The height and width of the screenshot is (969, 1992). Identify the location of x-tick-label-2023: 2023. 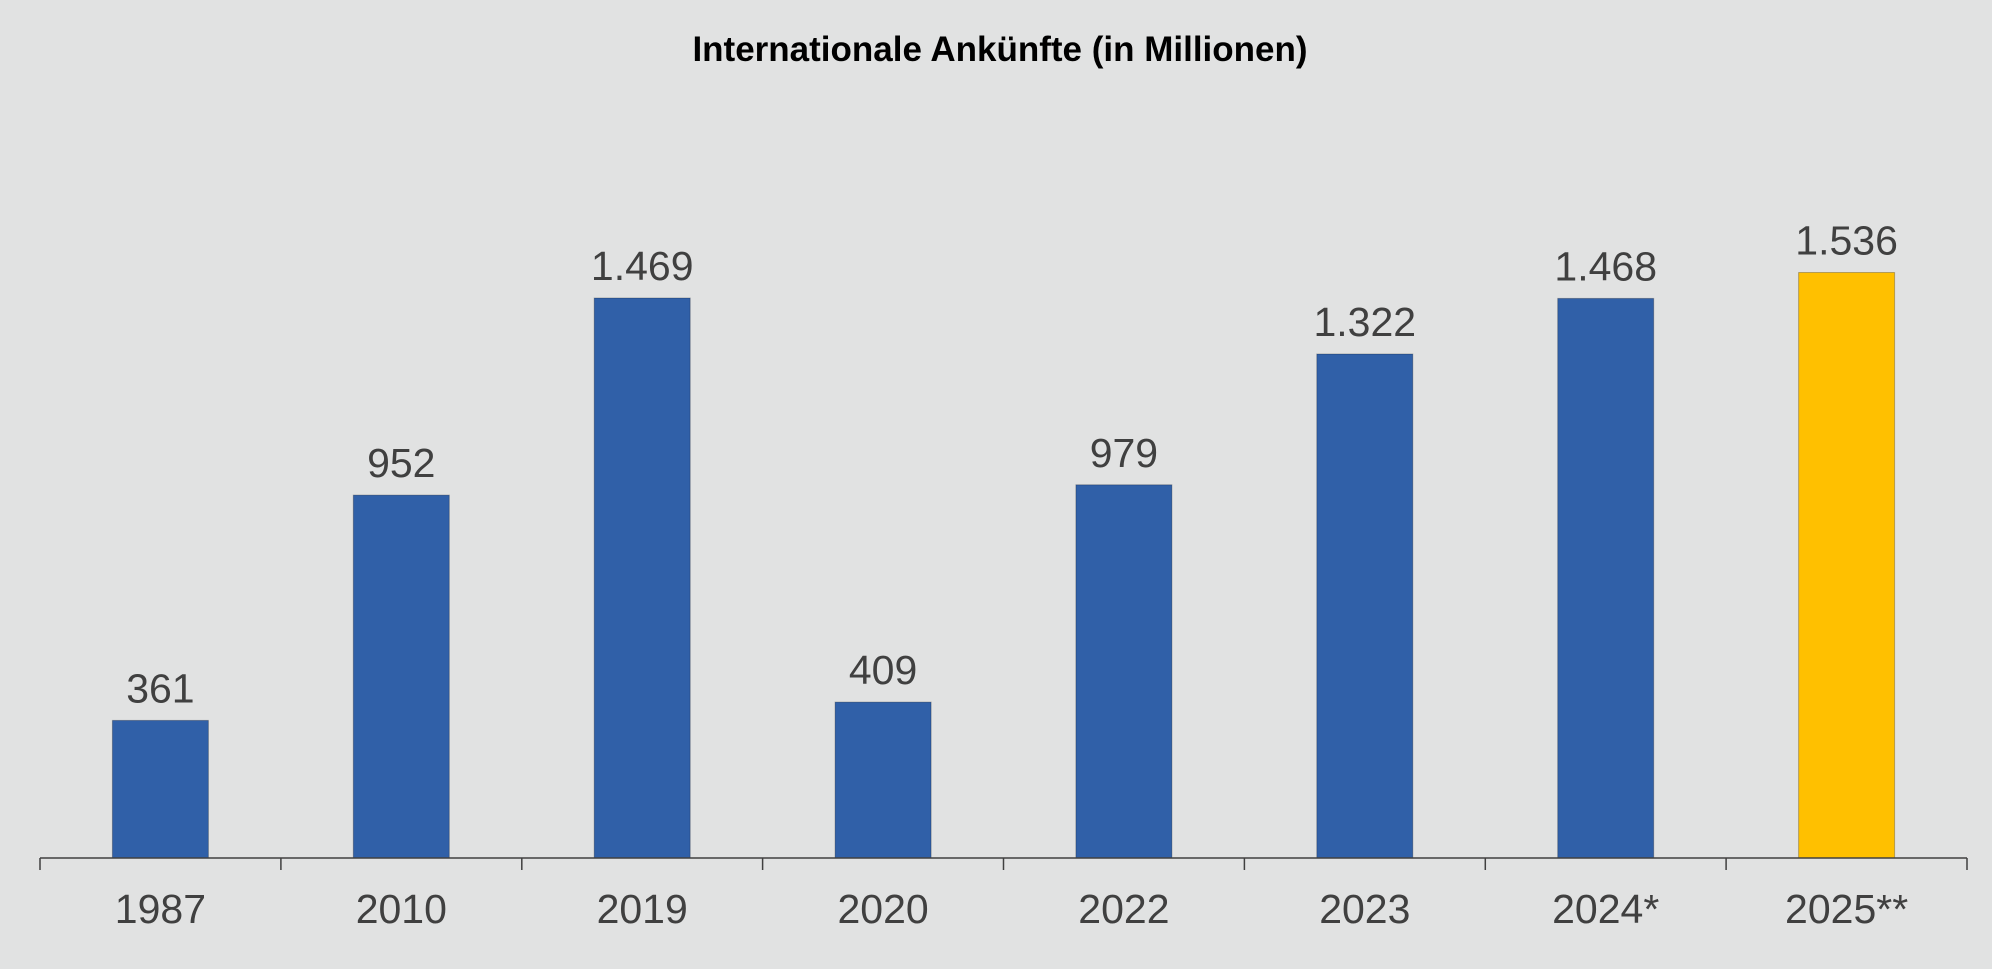
(1364, 909).